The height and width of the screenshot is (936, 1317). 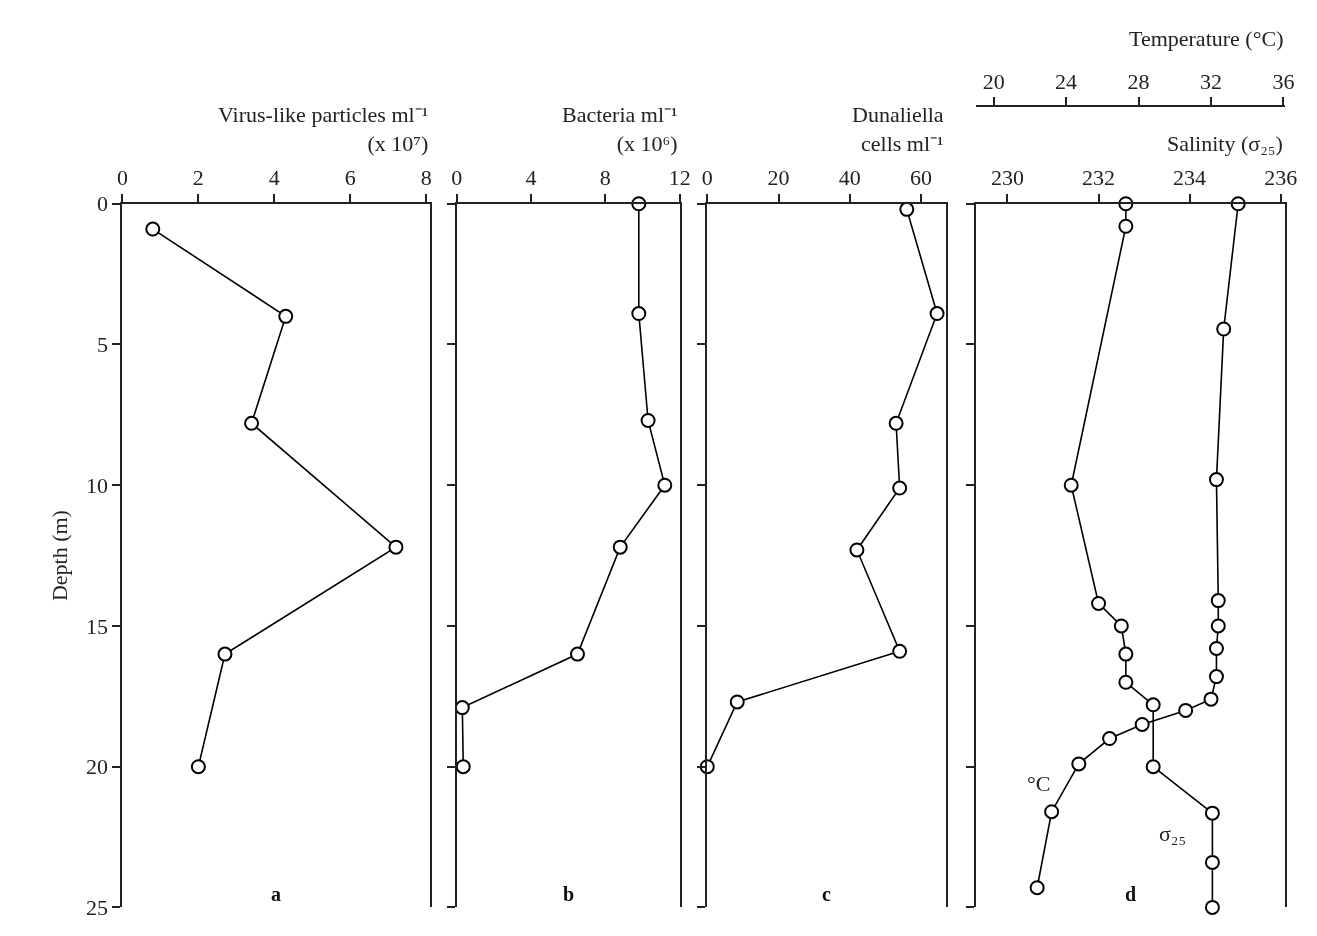 I want to click on x-tick-label: 6, so click(x=350, y=177).